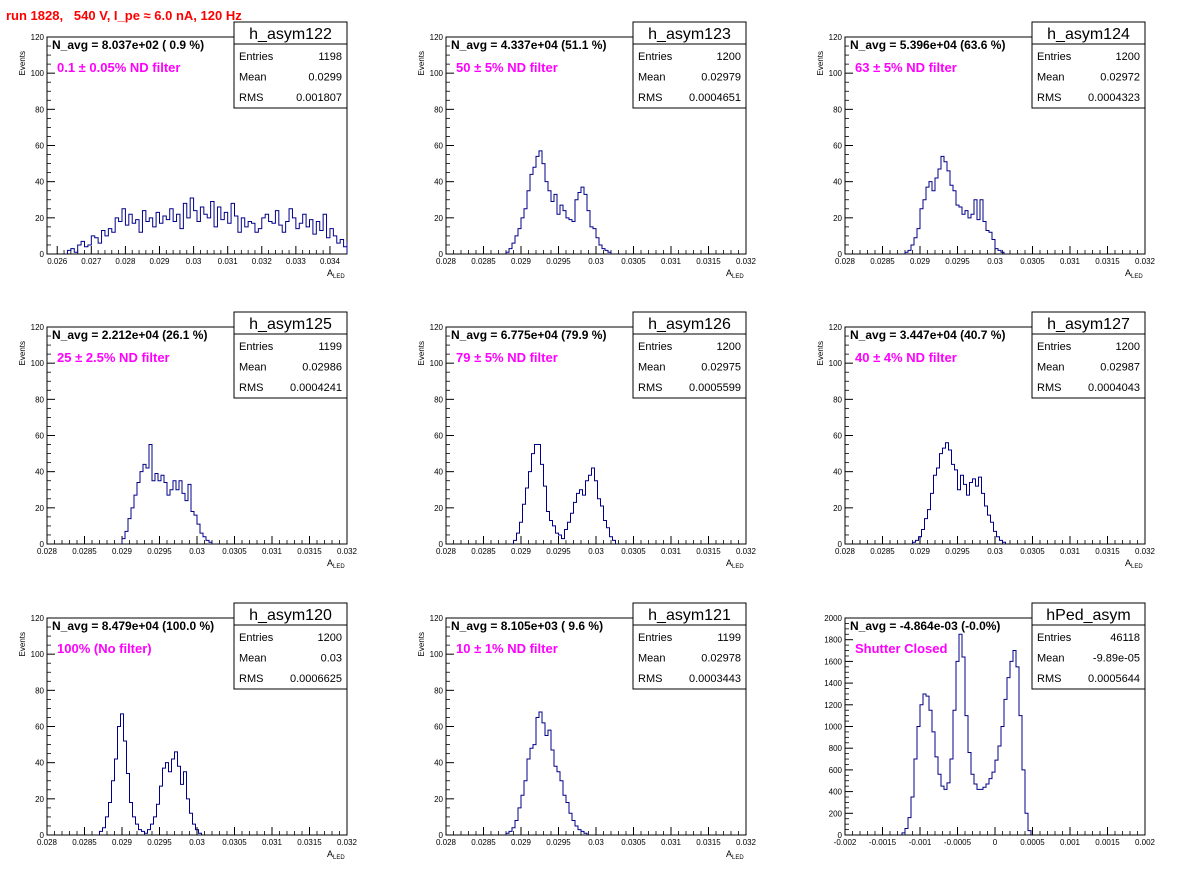  Describe the element at coordinates (1125, 638) in the screenshot. I see `stats-value: 46118` at that location.